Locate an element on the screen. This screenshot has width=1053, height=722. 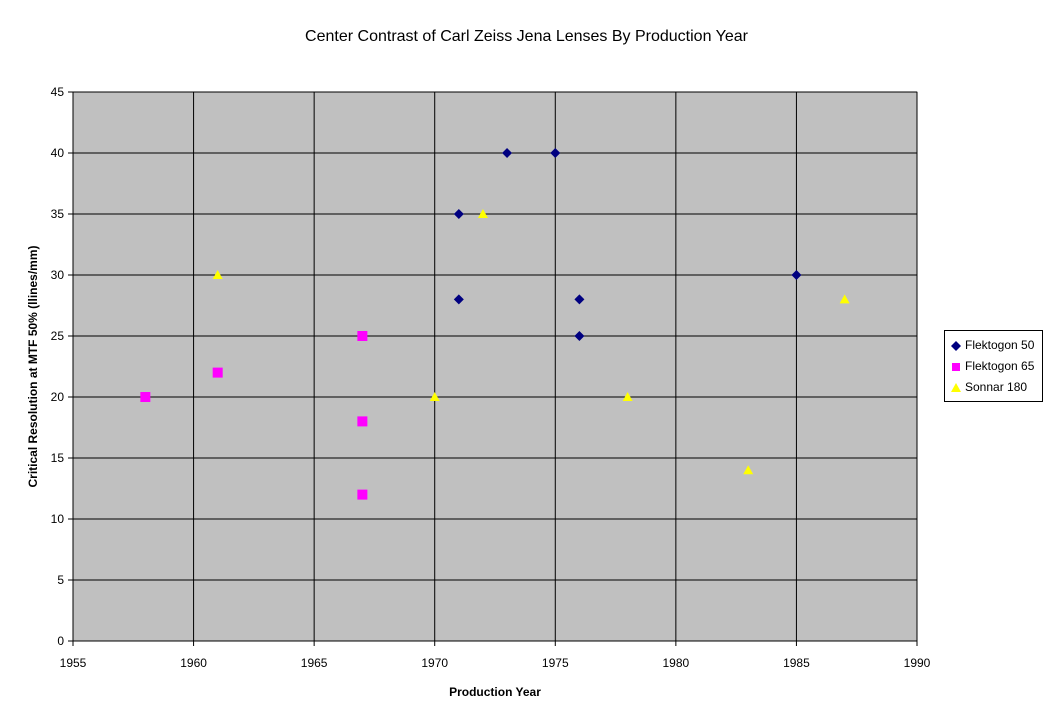
legend-item-flektogon-65: Flektogon 65 is located at coordinates (996, 366).